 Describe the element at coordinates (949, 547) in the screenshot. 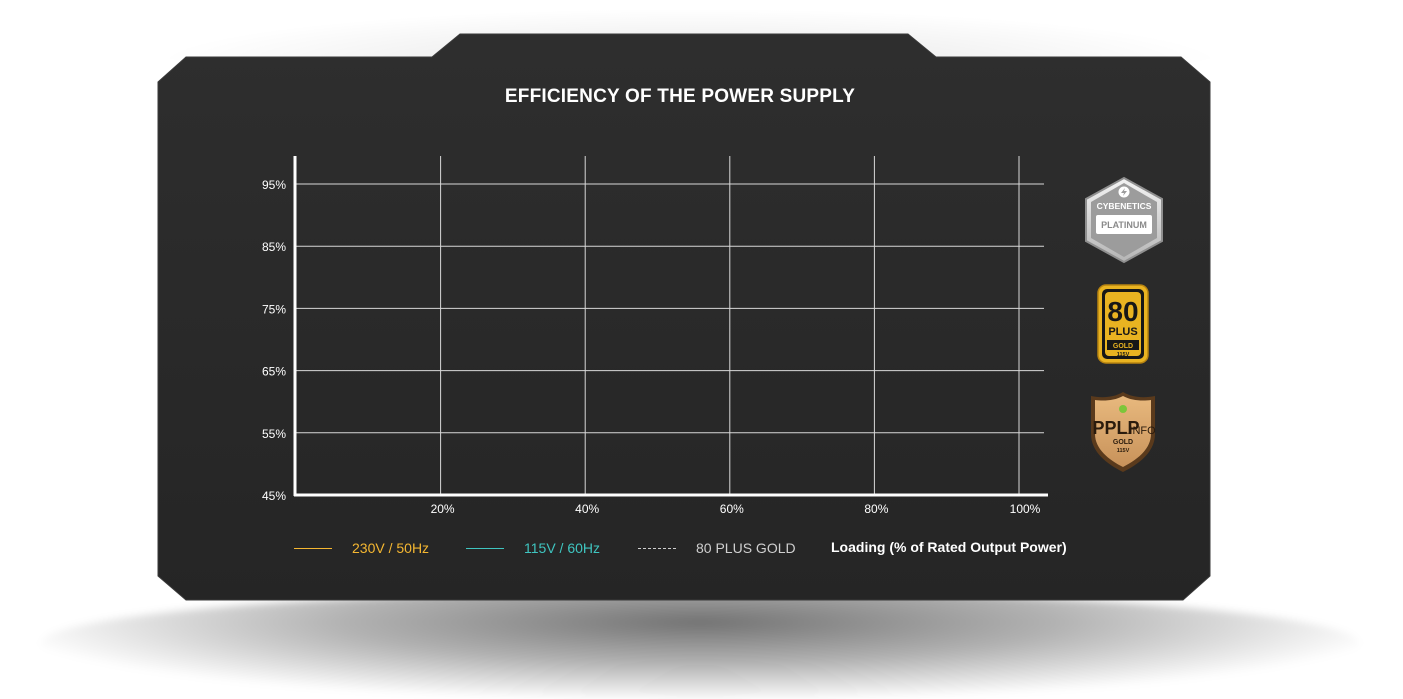

I see `x-axis-label: Loading (% of Rated Output Power)` at that location.